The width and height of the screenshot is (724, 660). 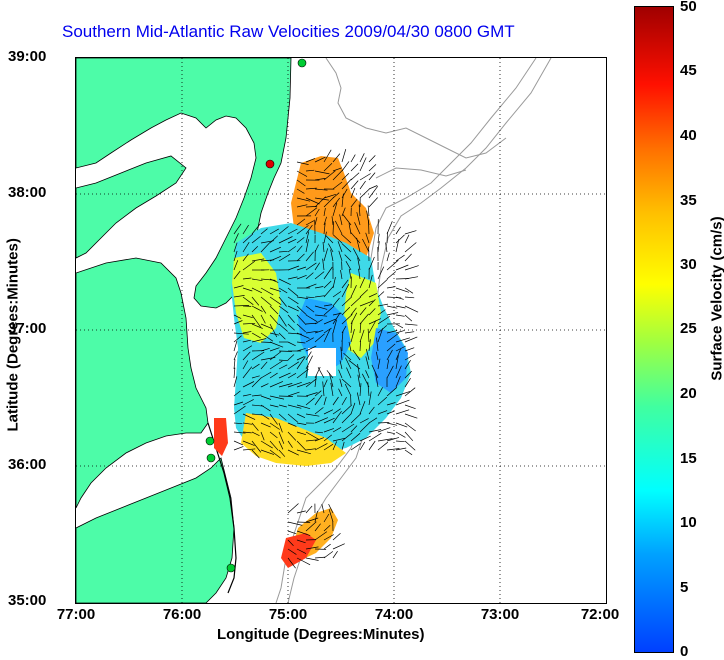 I want to click on lon-tick: 77:00, so click(x=76, y=614).